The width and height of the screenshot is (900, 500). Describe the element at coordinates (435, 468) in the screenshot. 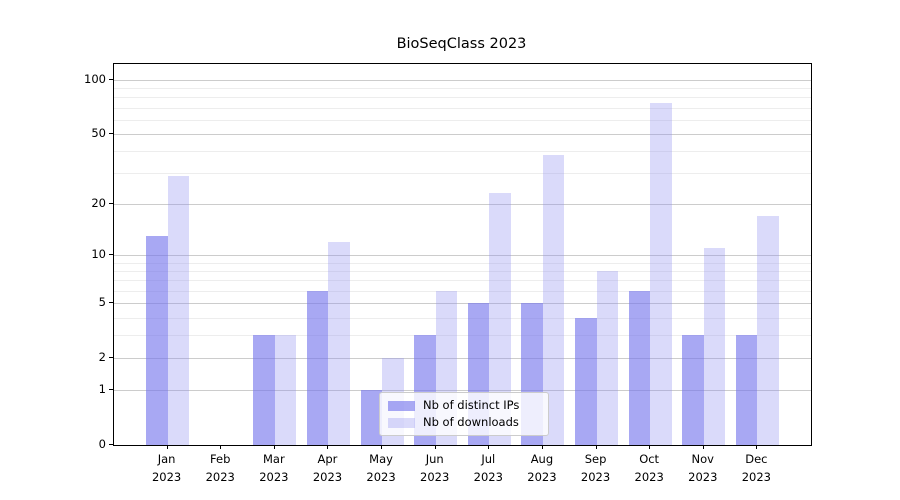

I see `x-tick-label: Jun 2023` at that location.